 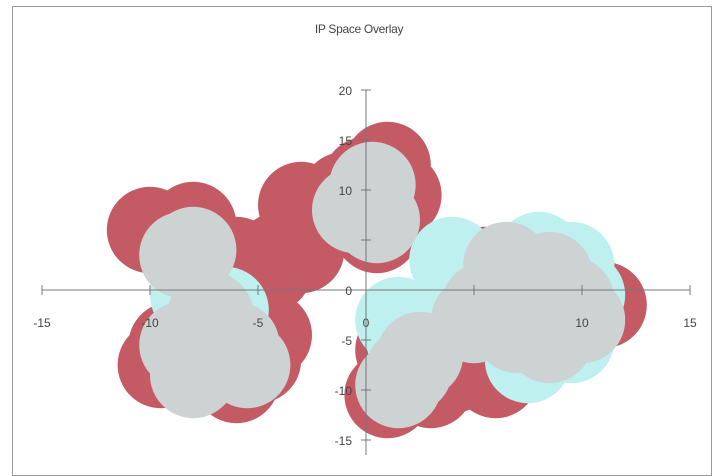 What do you see at coordinates (258, 323) in the screenshot?
I see `x-tick-label-2: -5` at bounding box center [258, 323].